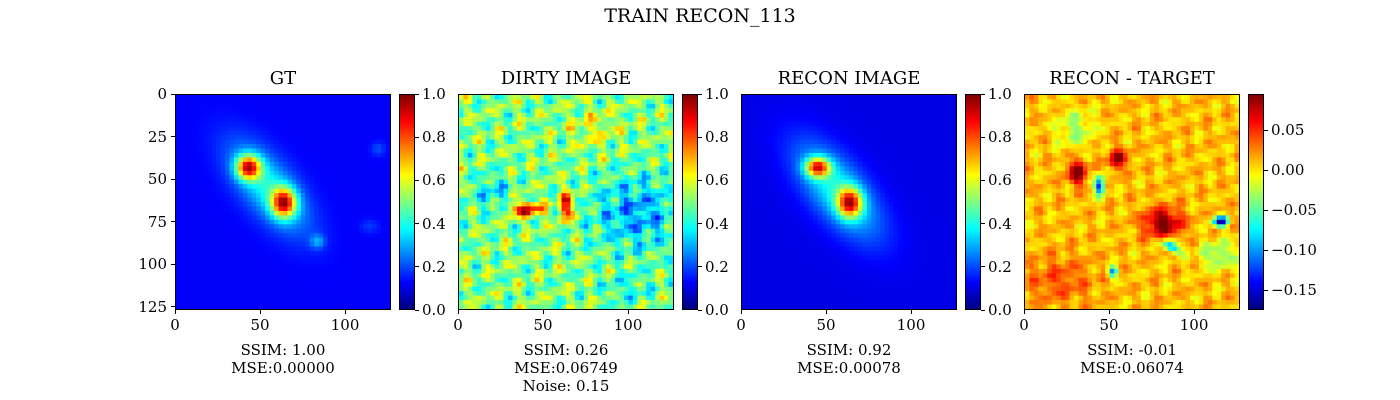 The image size is (1400, 400). I want to click on colorbar-tick-label: 0.00, so click(1288, 170).